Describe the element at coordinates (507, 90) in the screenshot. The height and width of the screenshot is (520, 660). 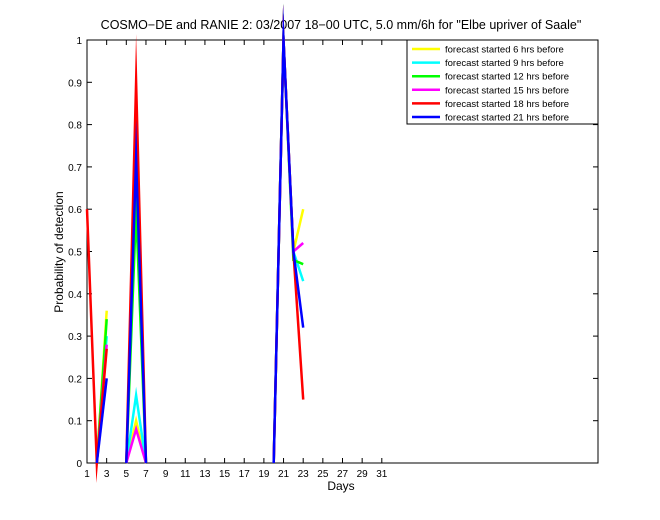
I see `legend-entry: forecast started 15 hrs before` at that location.